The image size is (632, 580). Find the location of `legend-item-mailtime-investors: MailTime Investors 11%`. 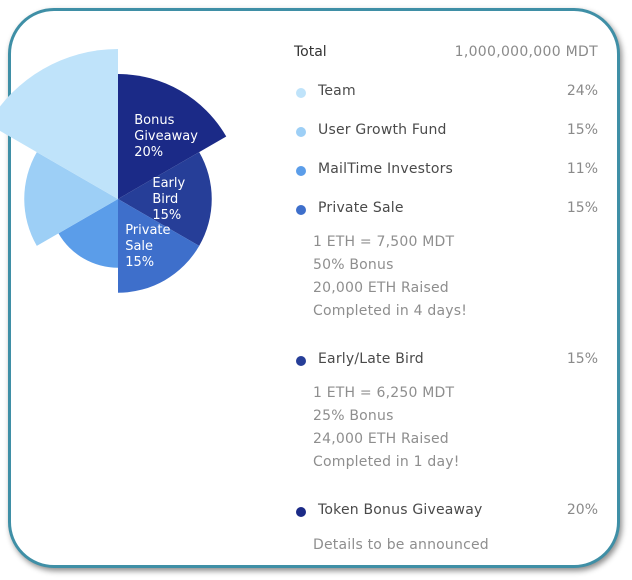

legend-item-mailtime-investors: MailTime Investors 11% is located at coordinates (446, 171).